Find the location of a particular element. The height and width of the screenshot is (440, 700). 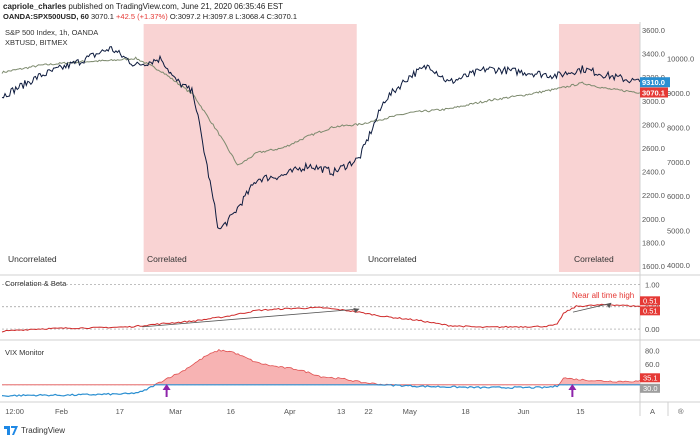

spx-axis-tick-9: 1800.0 is located at coordinates (653, 242).